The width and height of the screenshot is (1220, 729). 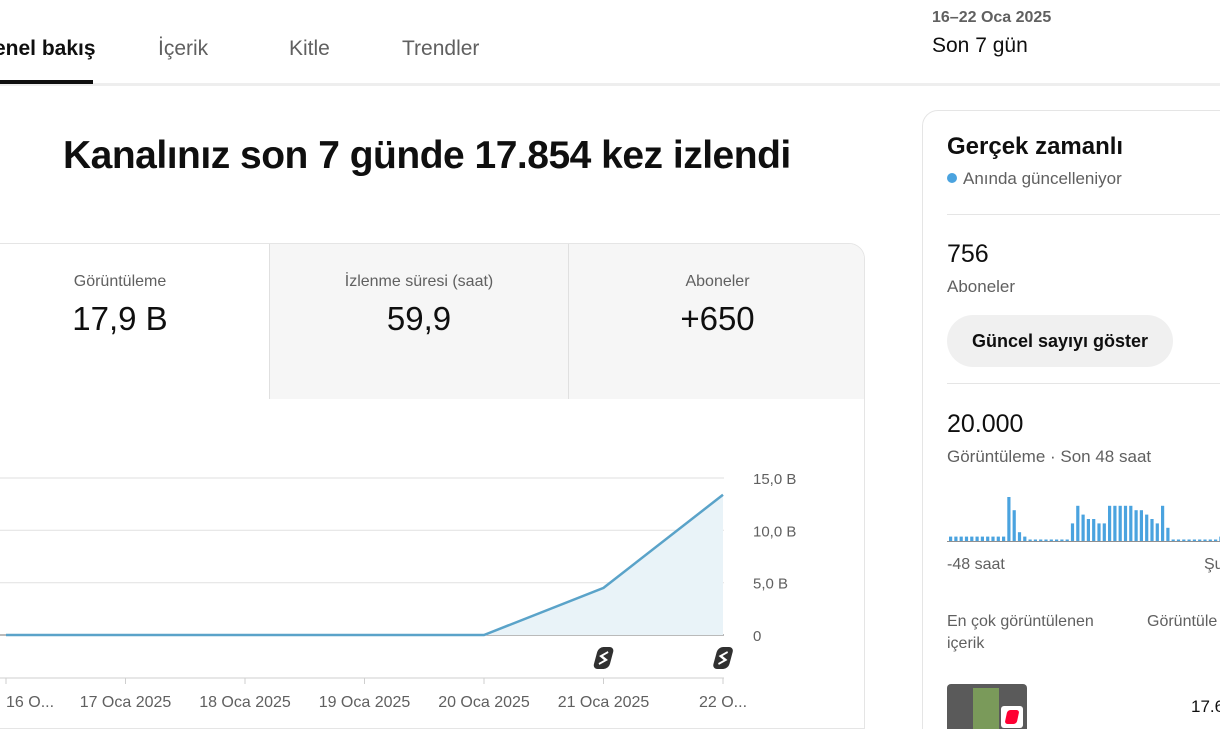 What do you see at coordinates (245, 702) in the screenshot?
I see `x-tick-label: 18 Oca 2025` at bounding box center [245, 702].